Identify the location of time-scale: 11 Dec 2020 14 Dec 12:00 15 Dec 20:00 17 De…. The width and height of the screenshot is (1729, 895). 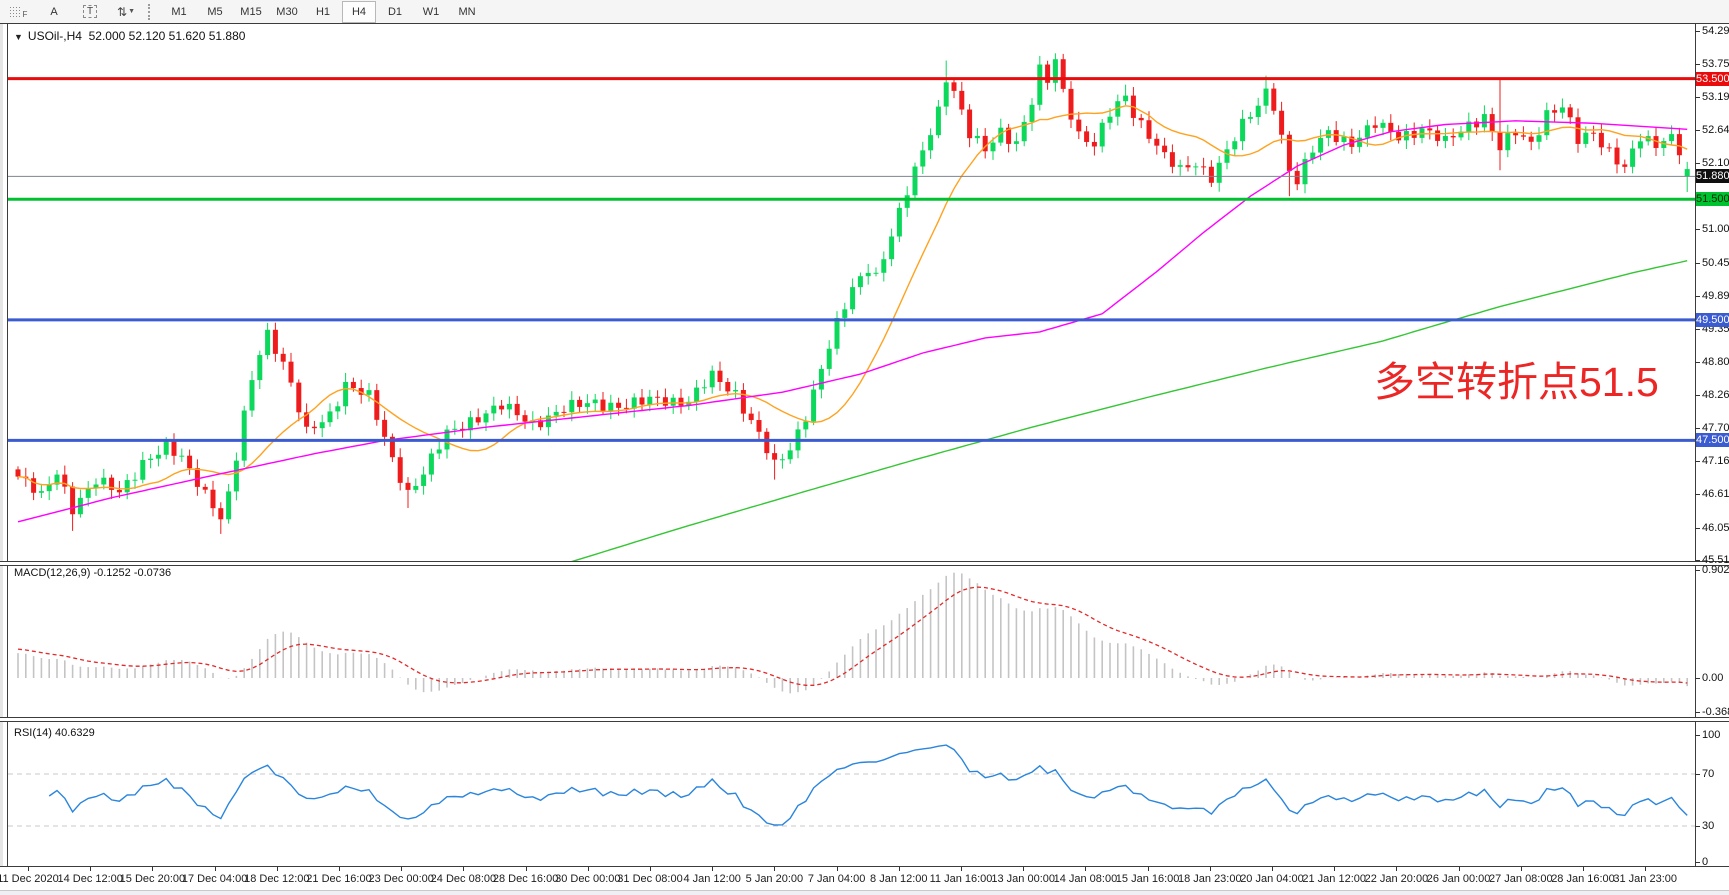
(864, 878).